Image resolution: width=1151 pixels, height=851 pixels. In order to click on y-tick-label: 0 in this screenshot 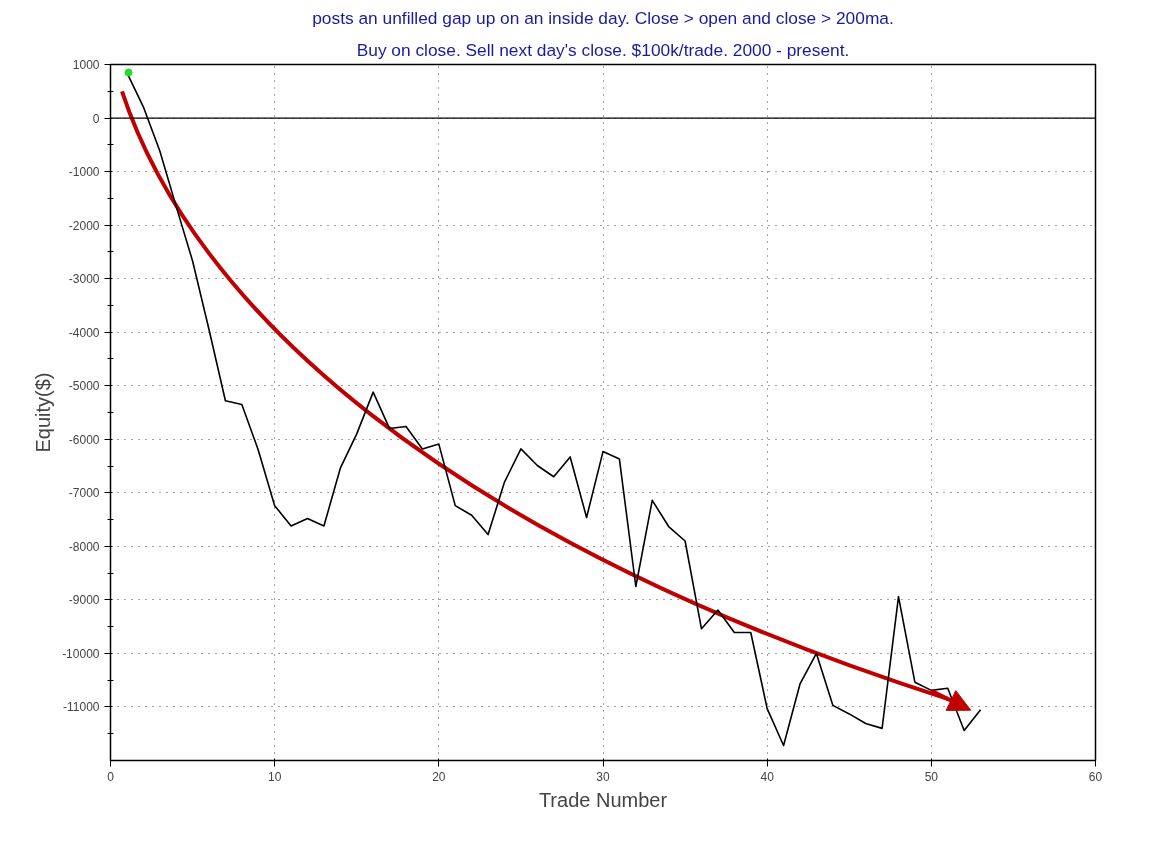, I will do `click(96, 118)`.